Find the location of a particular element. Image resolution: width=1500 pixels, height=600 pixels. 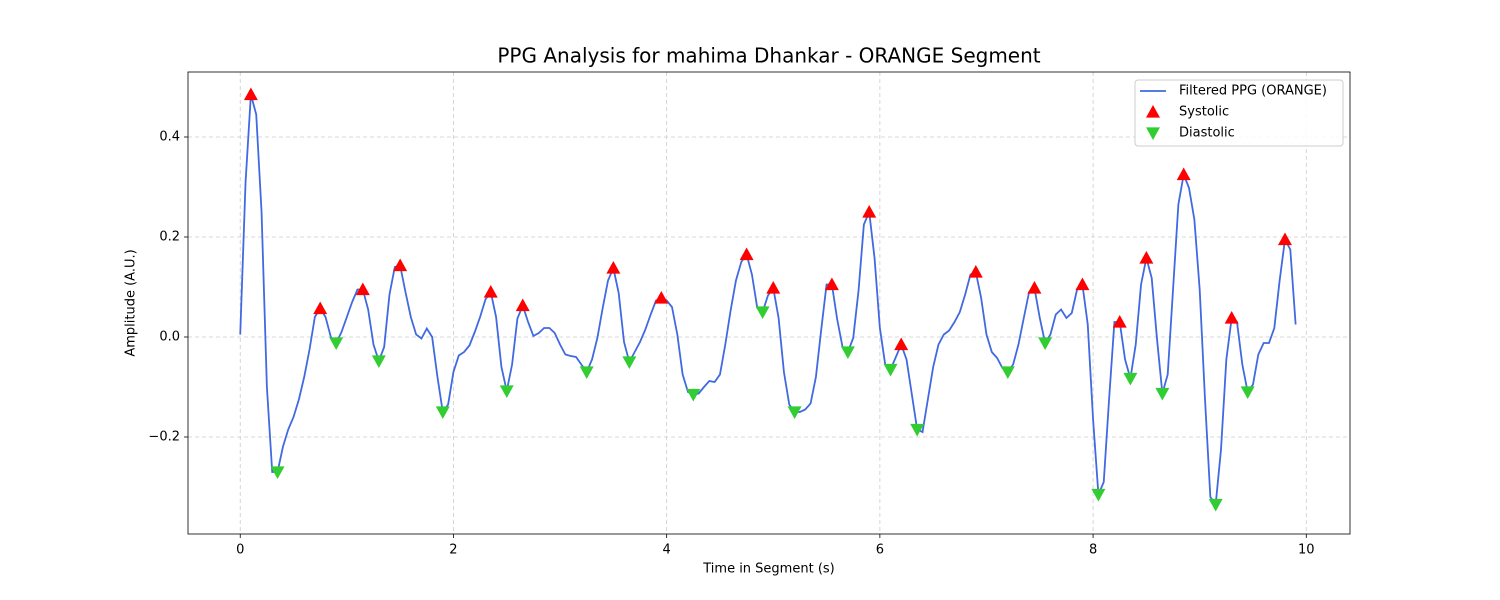

x-tick-label: 8 is located at coordinates (1093, 550).